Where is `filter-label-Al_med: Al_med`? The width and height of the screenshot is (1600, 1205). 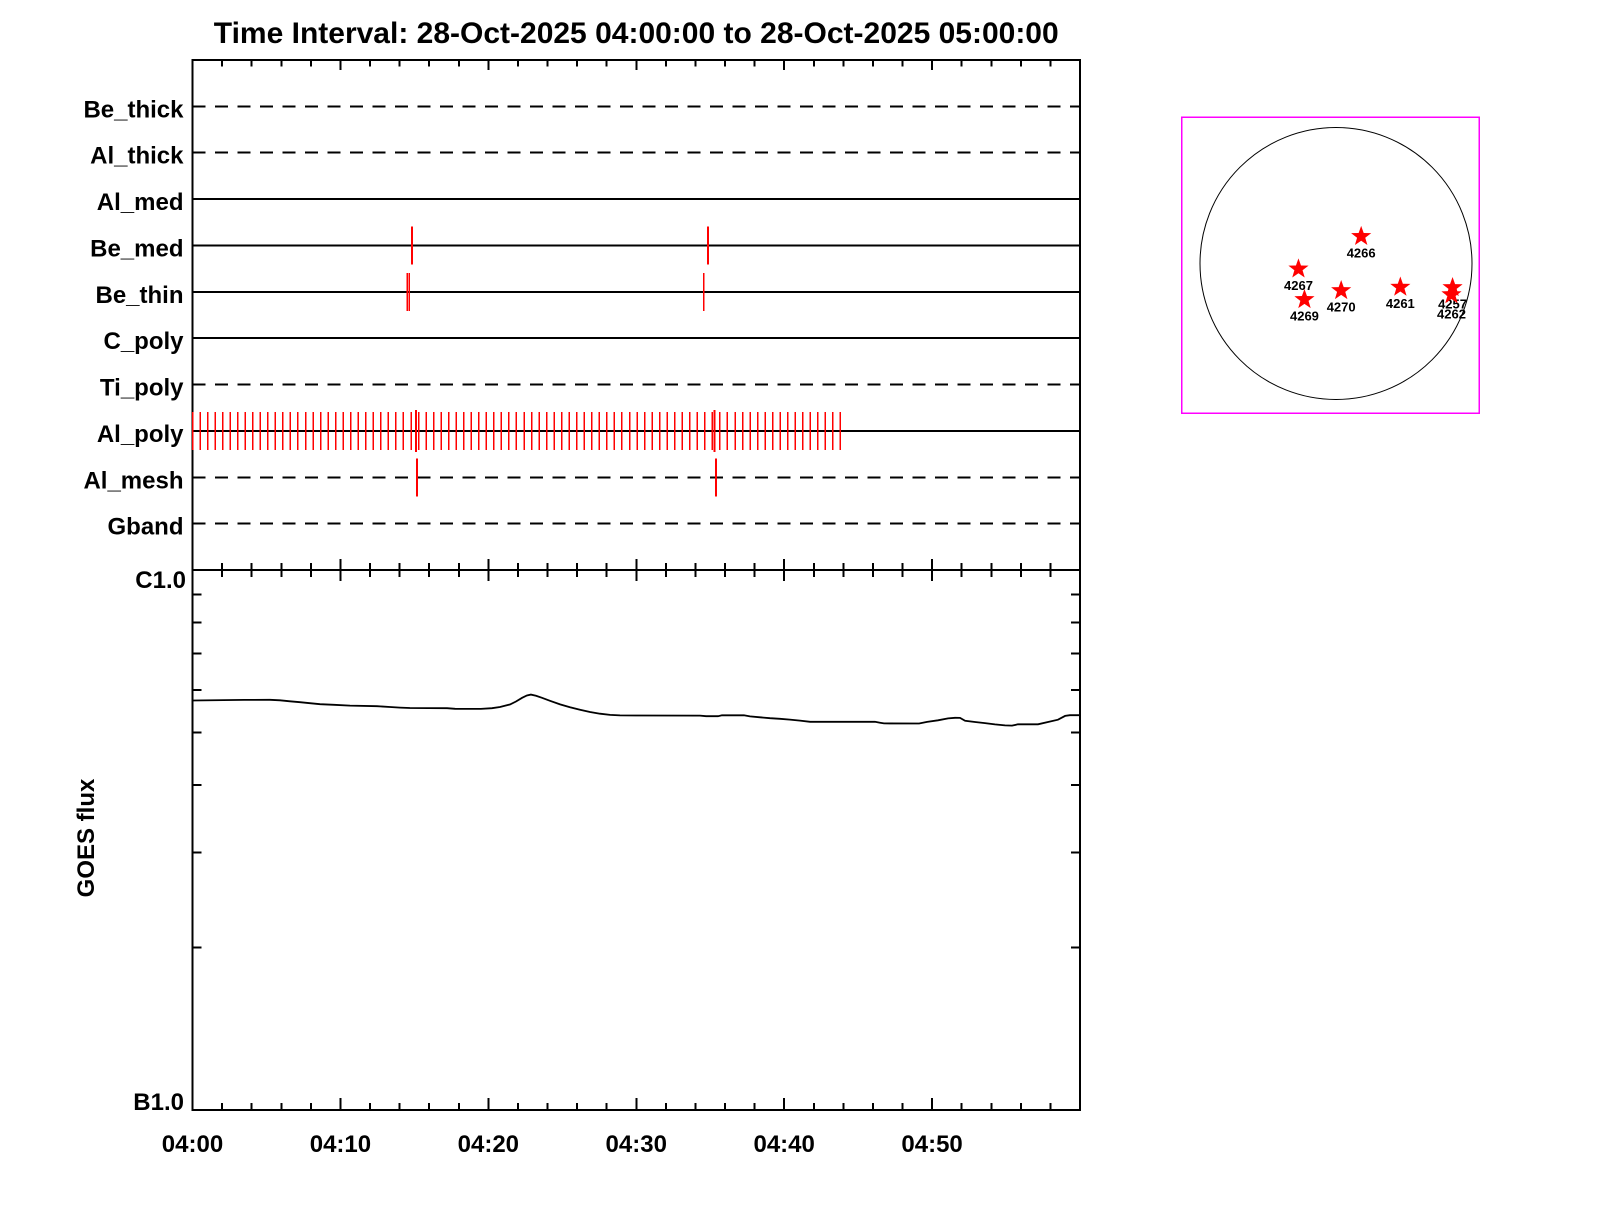
filter-label-Al_med: Al_med is located at coordinates (140, 202).